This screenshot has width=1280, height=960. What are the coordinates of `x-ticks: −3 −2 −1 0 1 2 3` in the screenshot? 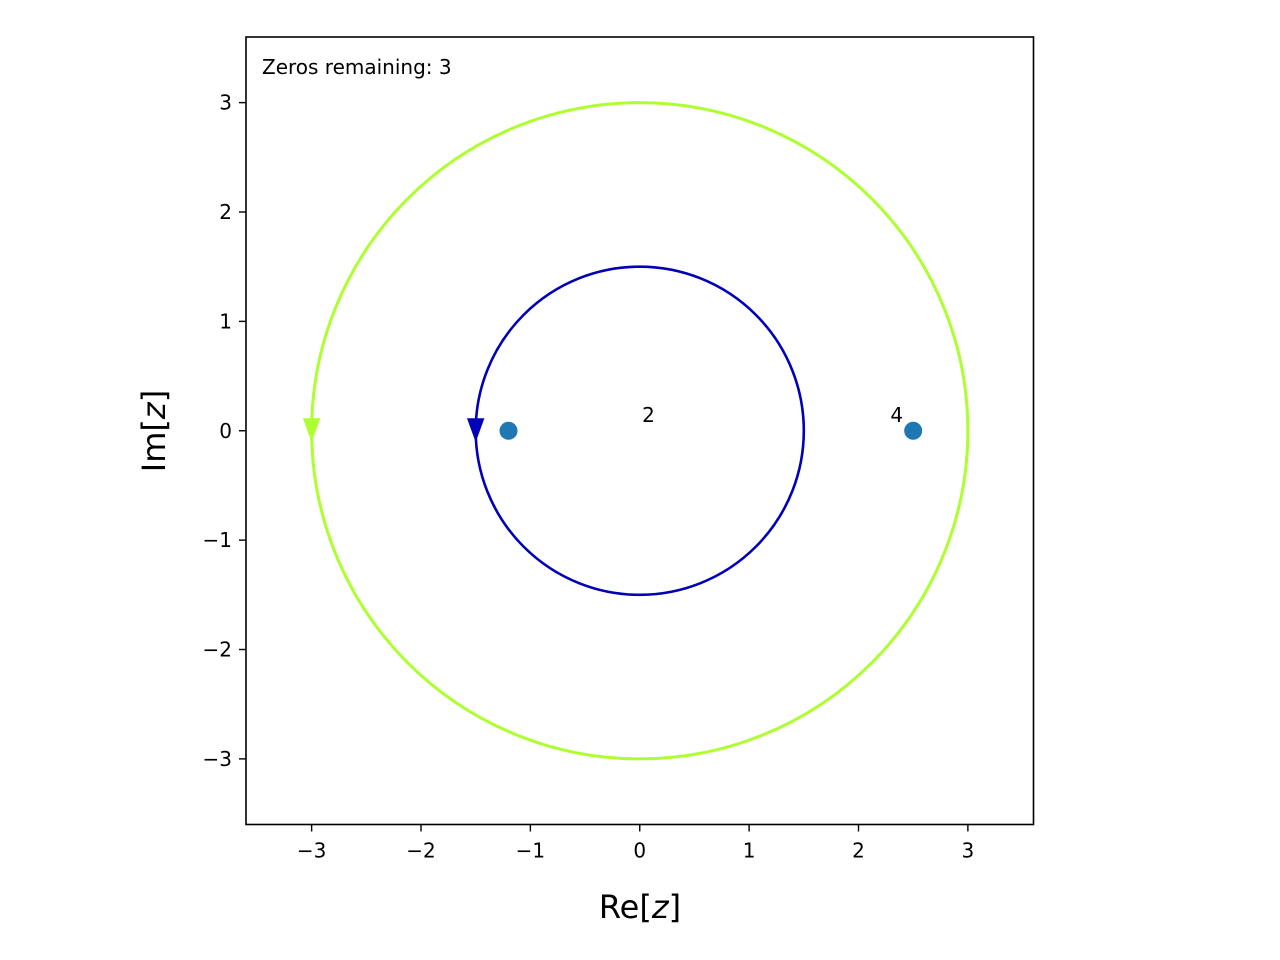 It's located at (636, 843).